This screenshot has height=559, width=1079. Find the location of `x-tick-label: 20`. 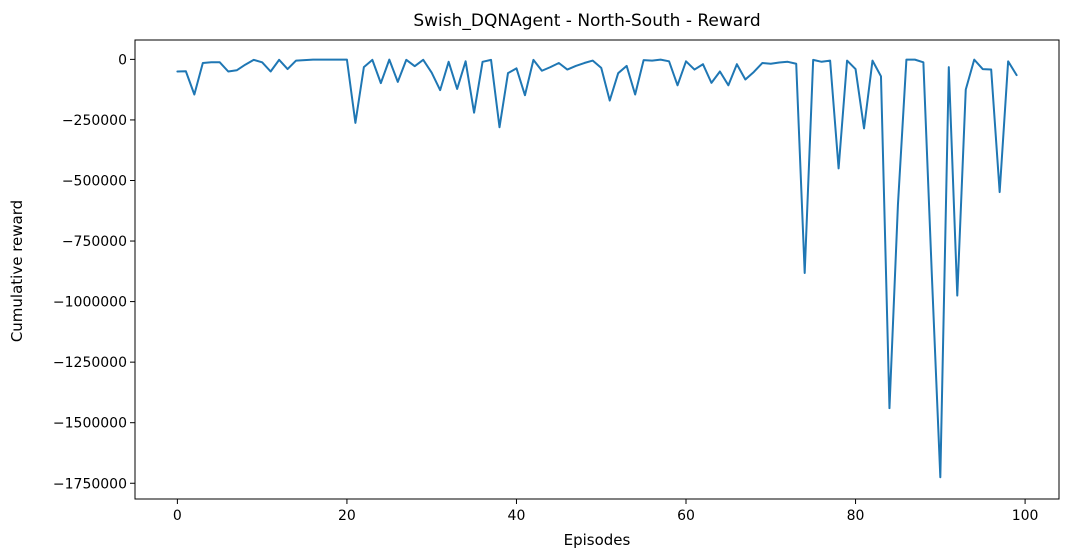

x-tick-label: 20 is located at coordinates (347, 516).